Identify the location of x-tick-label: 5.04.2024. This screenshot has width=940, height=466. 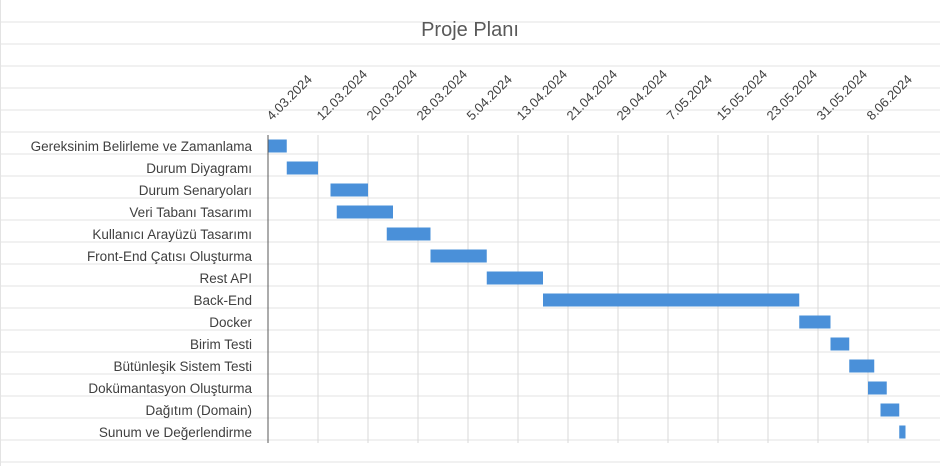
(490, 98).